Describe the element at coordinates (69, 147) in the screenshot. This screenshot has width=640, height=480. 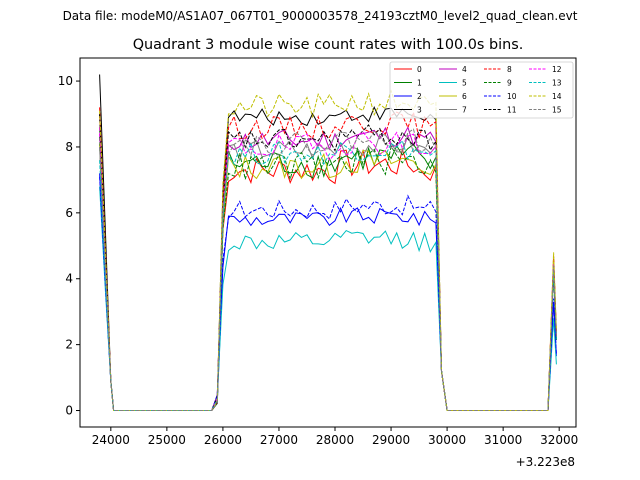
I see `y-tick-label: 8` at that location.